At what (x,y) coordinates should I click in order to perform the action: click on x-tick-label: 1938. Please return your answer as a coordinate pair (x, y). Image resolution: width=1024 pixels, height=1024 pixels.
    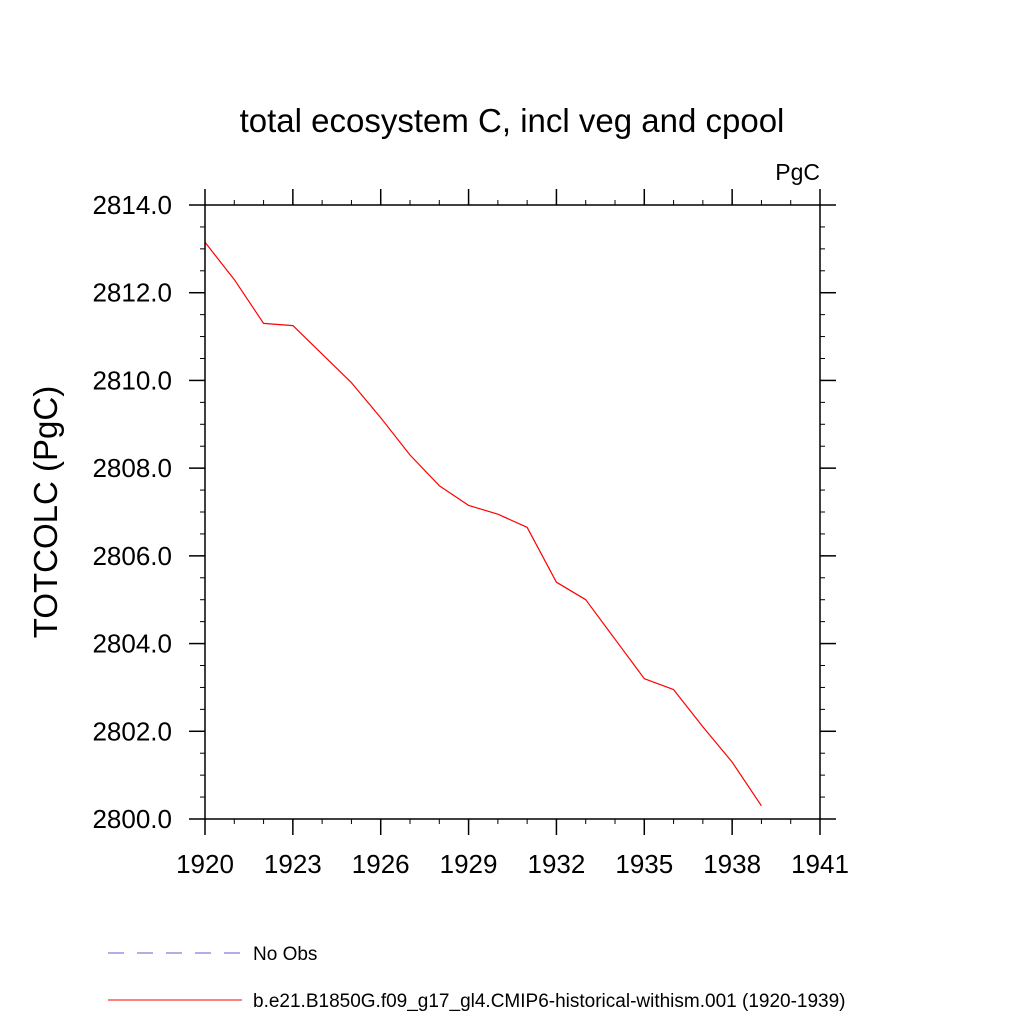
    Looking at the image, I should click on (732, 864).